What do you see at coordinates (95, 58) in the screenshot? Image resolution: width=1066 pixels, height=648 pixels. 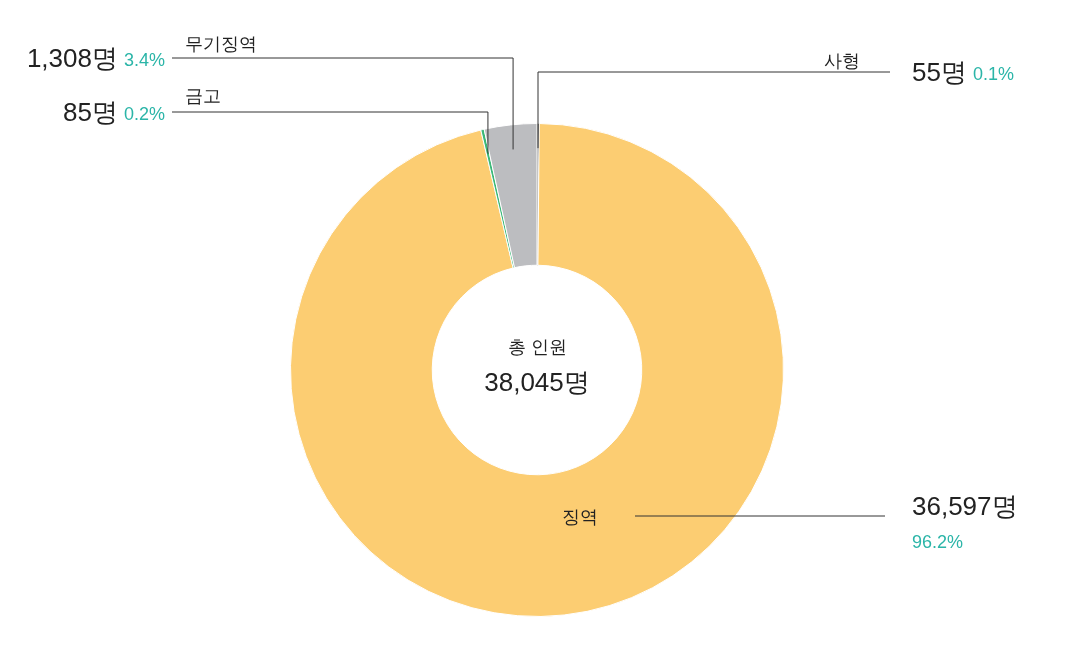 I see `data-label: 1,308명 3.4%` at bounding box center [95, 58].